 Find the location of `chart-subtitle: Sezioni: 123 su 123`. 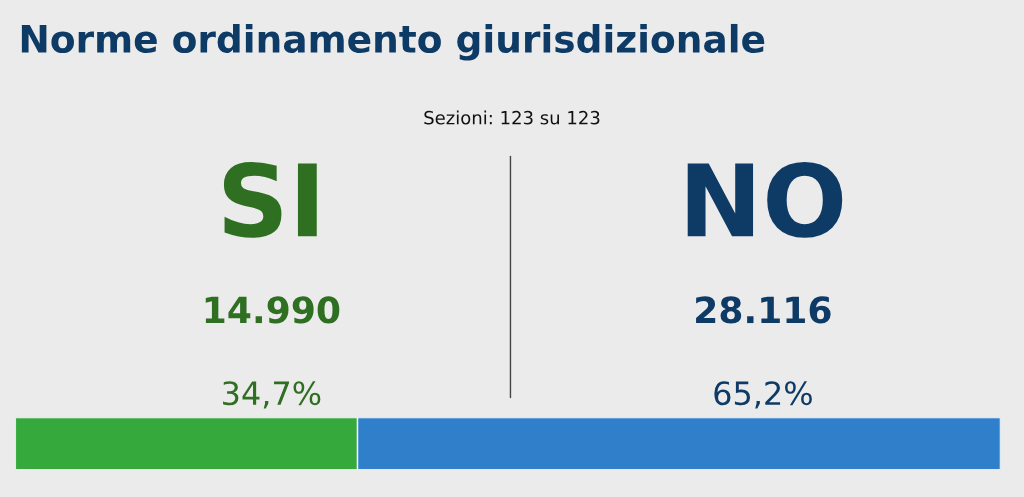

chart-subtitle: Sezioni: 123 su 123 is located at coordinates (512, 117).